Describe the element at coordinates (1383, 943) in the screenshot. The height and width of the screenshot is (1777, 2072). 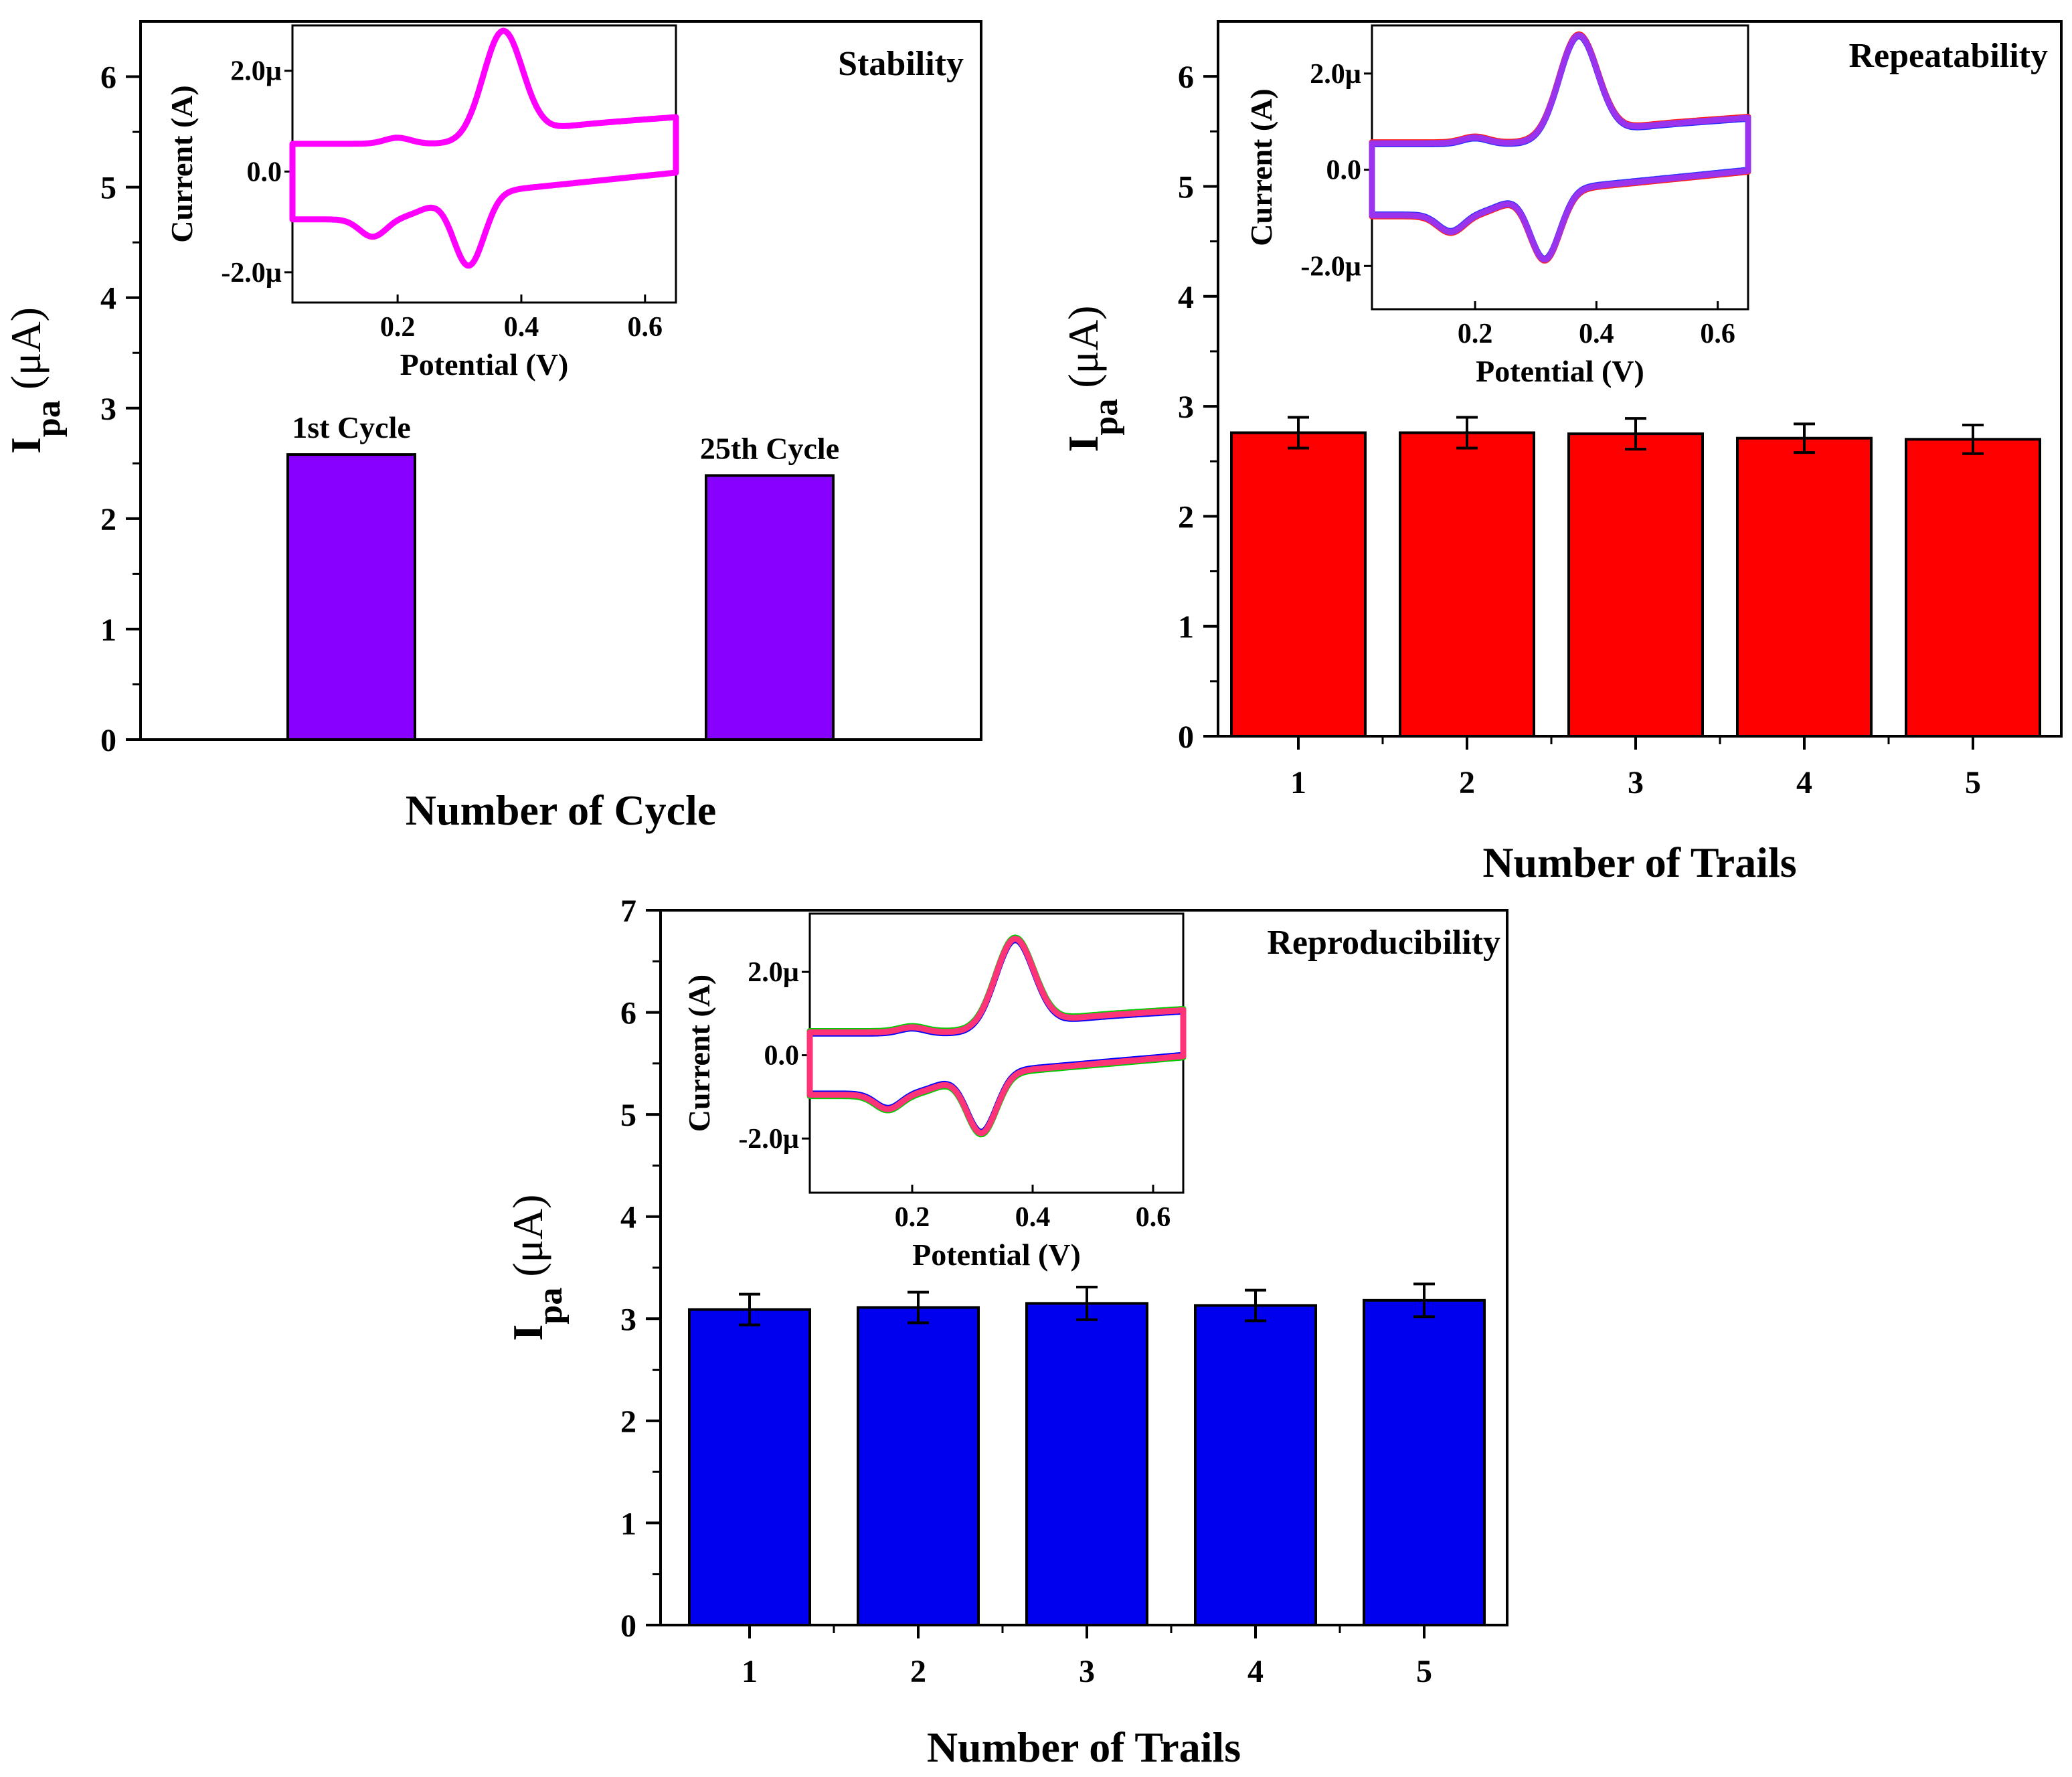
I see `panel-title: Reproducibility` at that location.